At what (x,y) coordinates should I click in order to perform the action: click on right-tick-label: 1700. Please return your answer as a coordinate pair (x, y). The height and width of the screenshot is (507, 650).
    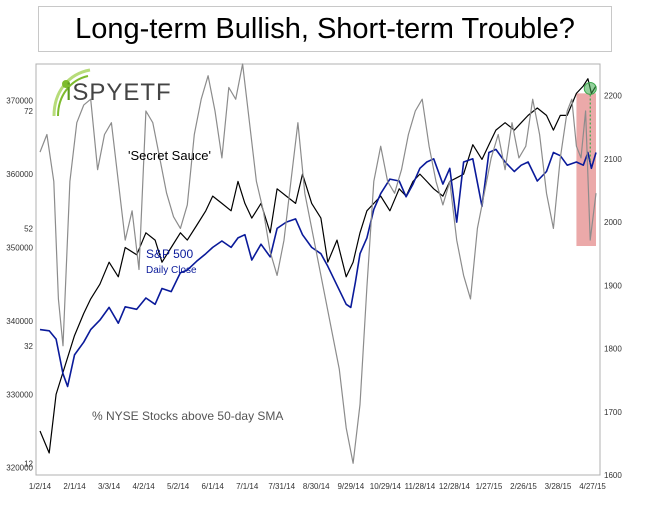
    Looking at the image, I should click on (613, 412).